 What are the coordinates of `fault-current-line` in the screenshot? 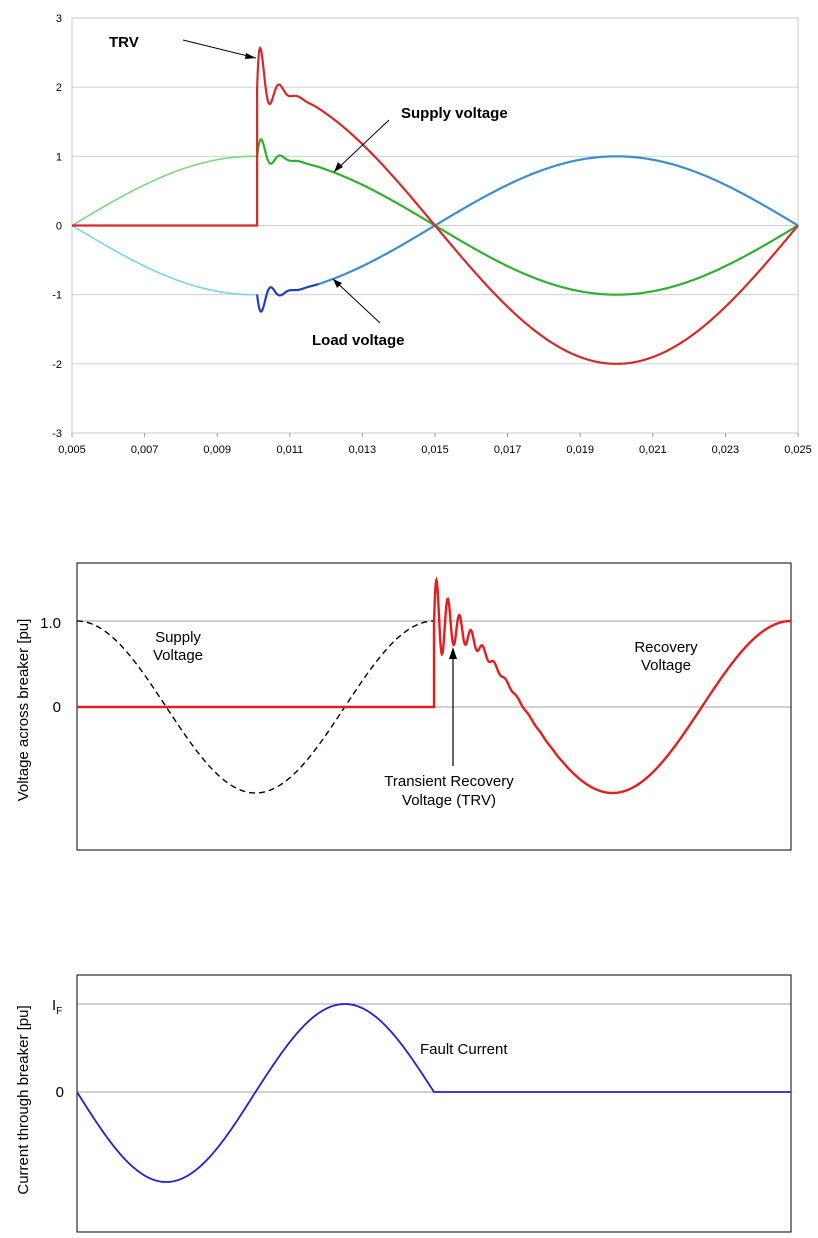 It's located at (433, 1093).